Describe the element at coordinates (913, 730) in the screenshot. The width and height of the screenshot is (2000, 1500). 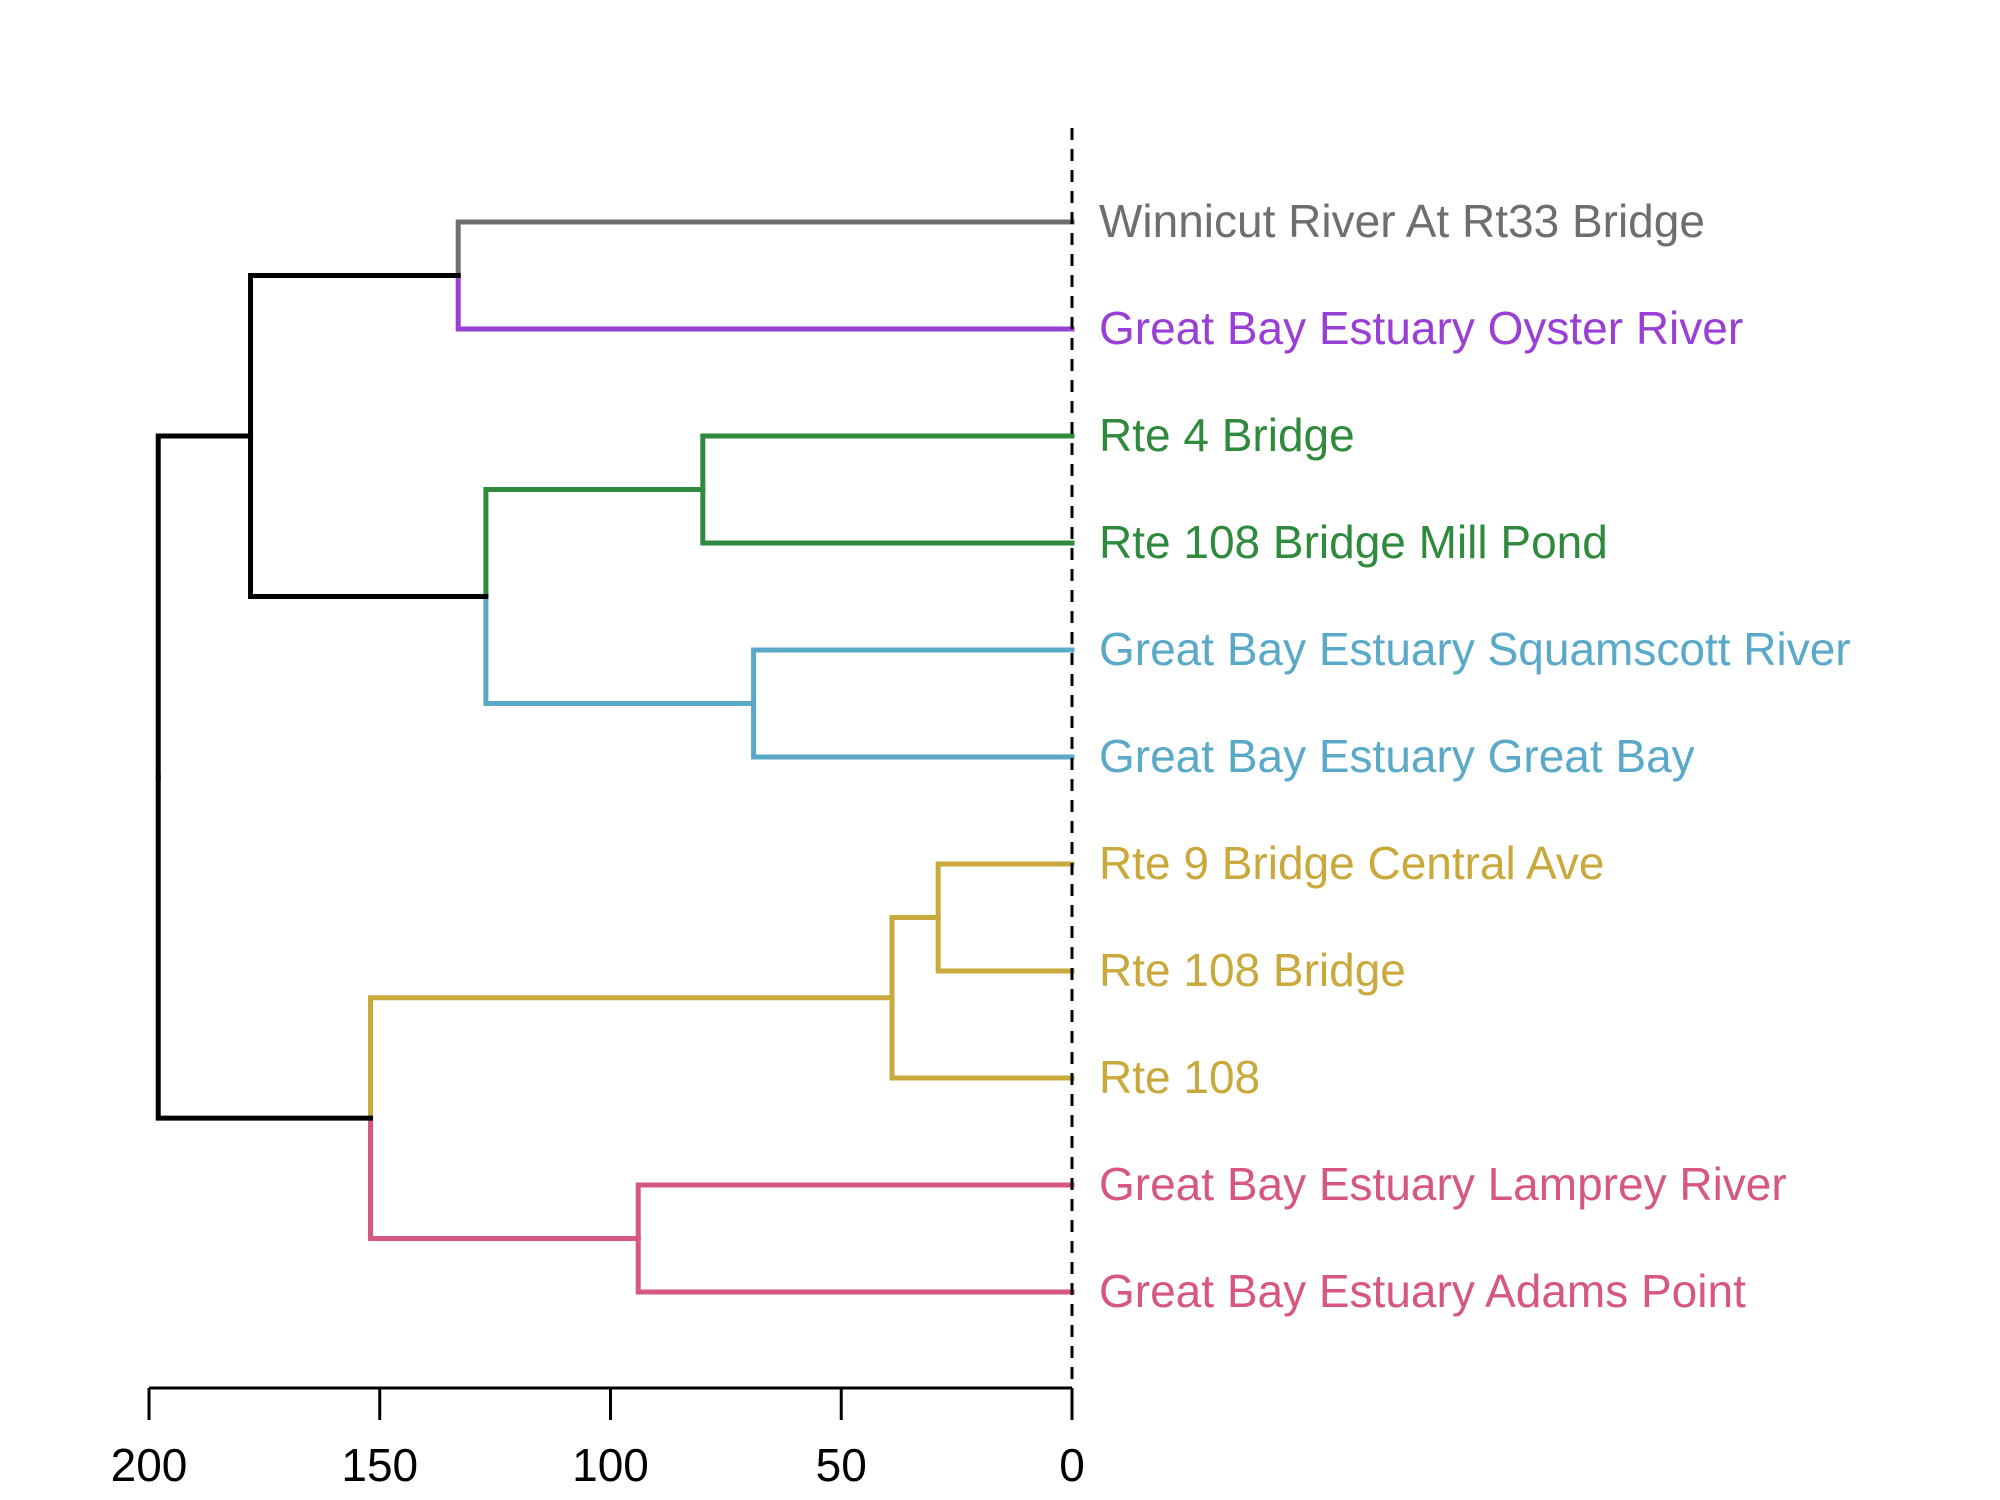
I see `branch-merge-2-lower` at that location.